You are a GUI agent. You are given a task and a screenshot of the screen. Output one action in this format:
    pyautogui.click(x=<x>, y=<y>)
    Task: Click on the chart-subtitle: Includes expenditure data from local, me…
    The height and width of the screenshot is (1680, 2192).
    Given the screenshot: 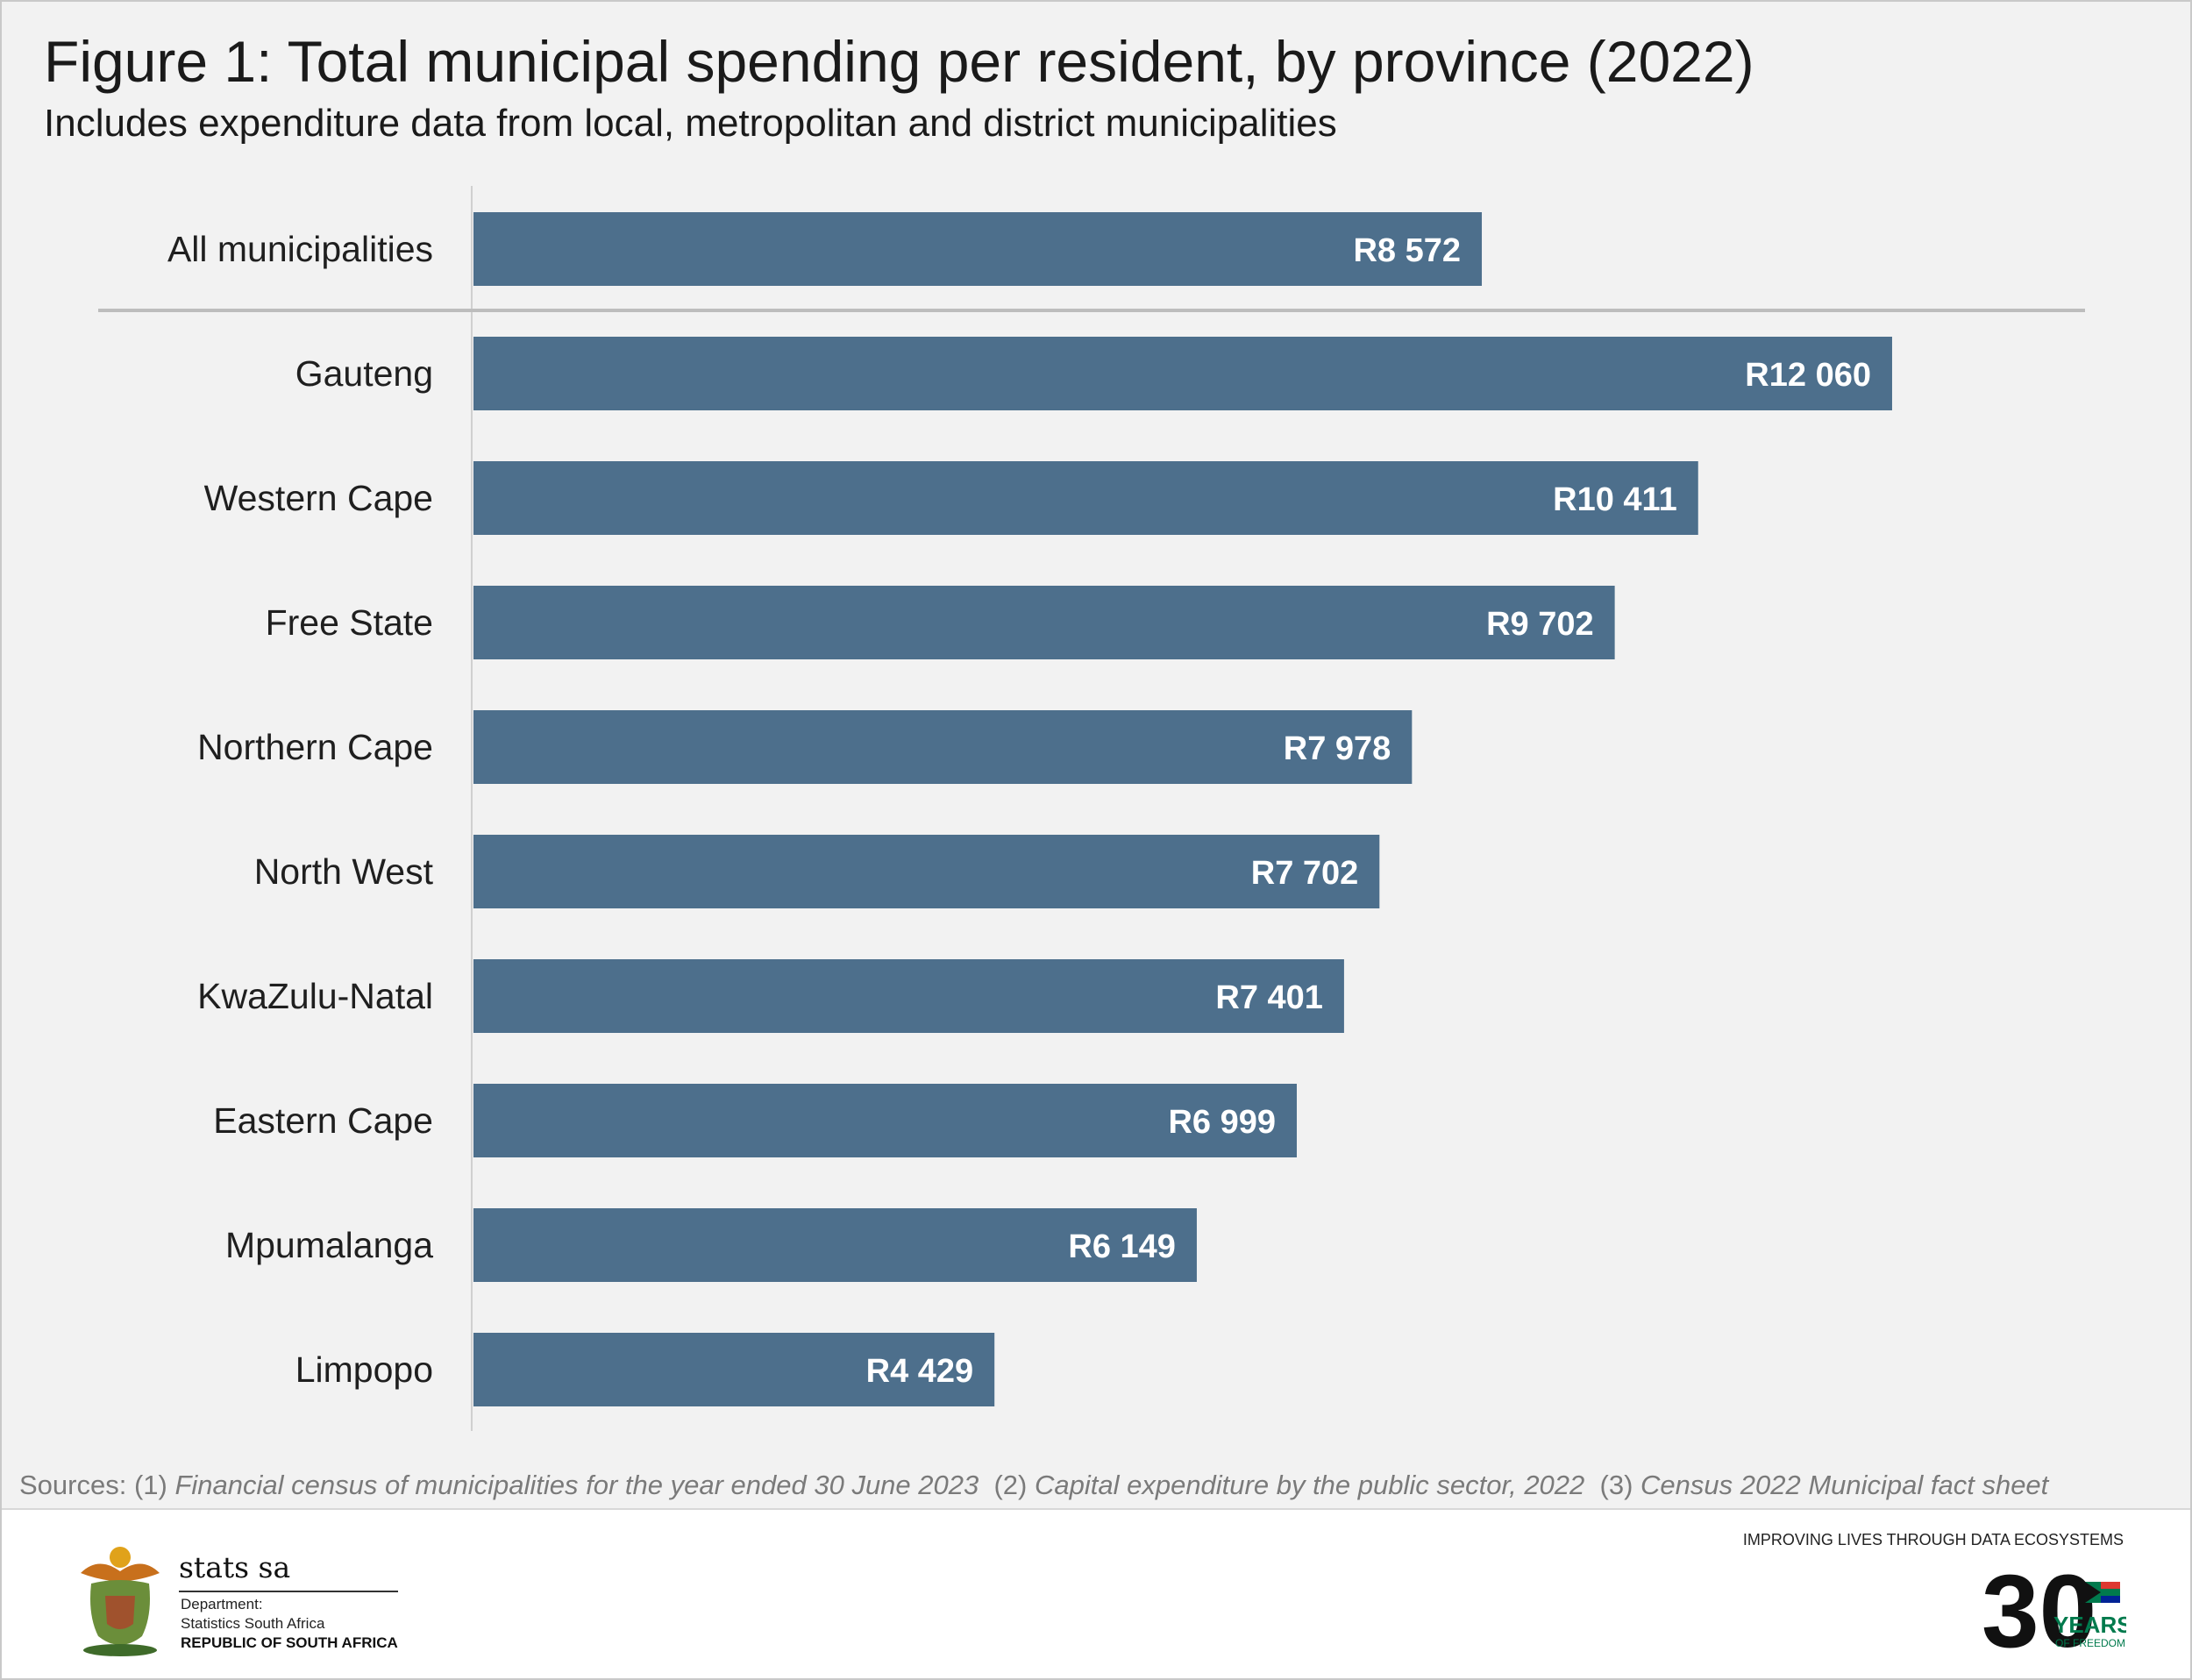 What is the action you would take?
    pyautogui.click(x=690, y=123)
    